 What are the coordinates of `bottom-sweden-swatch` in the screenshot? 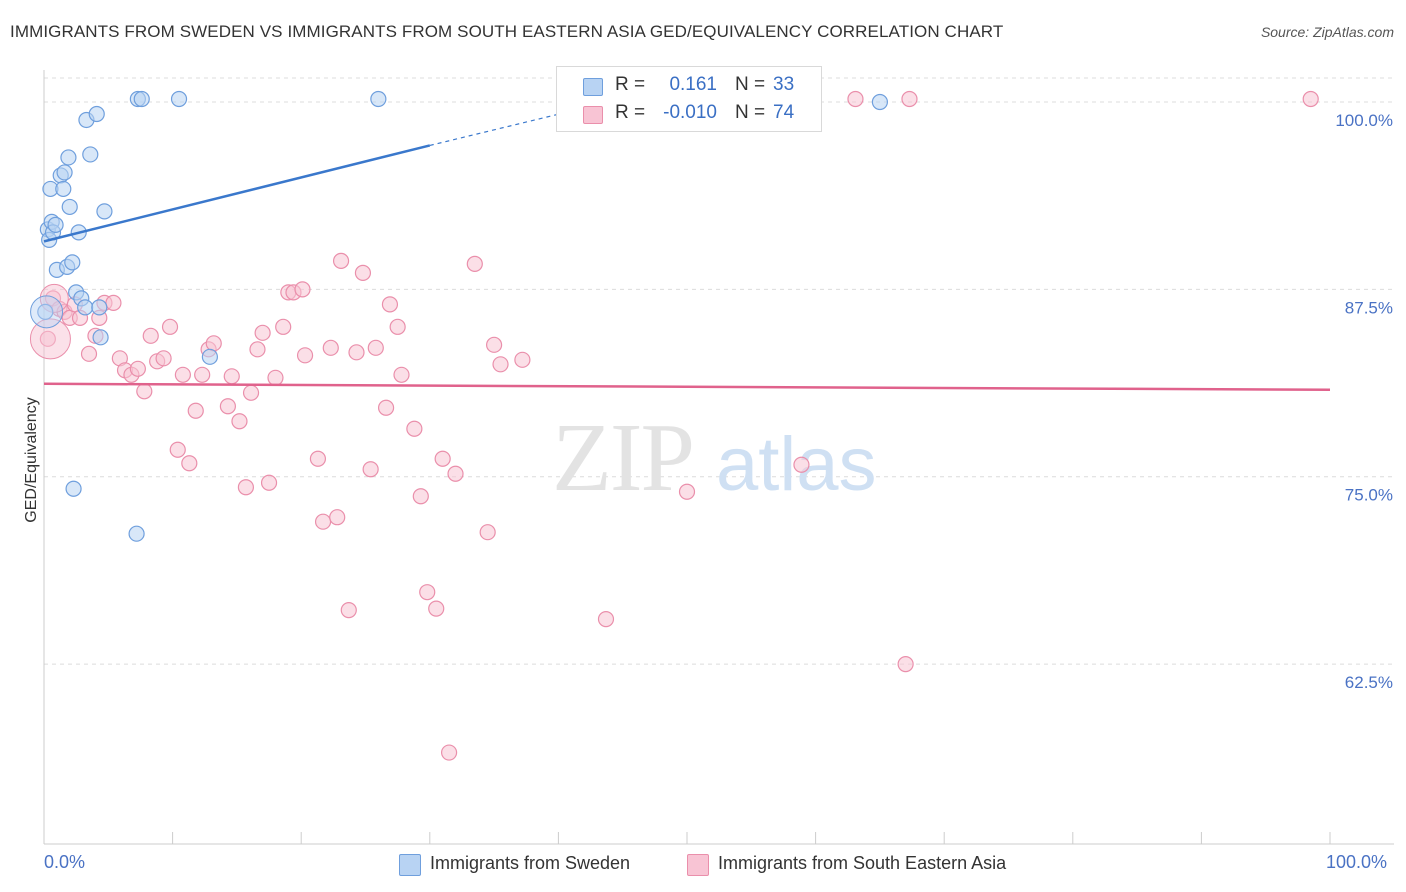 It's located at (410, 865).